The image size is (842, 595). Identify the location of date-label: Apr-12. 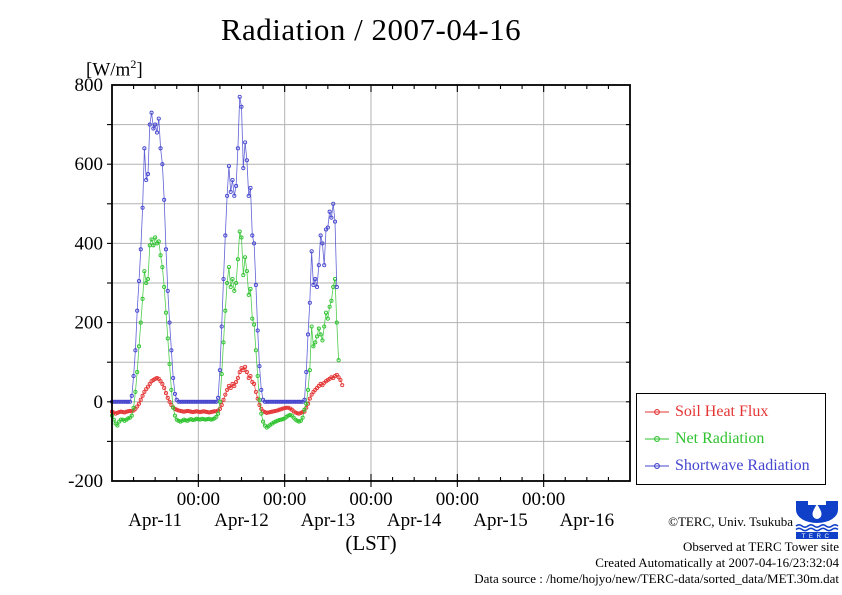
(241, 520).